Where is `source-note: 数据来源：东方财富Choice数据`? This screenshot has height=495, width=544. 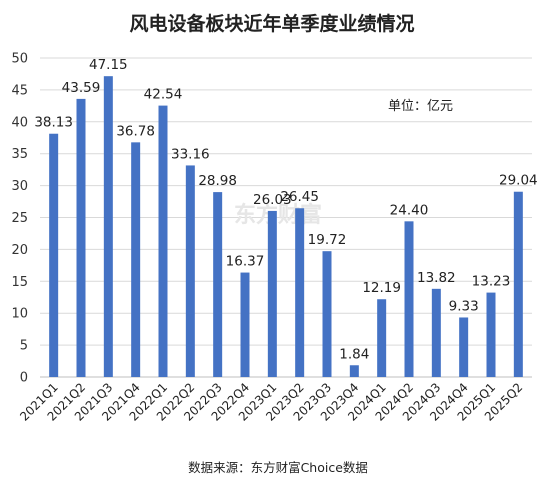 source-note: 数据来源：东方财富Choice数据 is located at coordinates (278, 467).